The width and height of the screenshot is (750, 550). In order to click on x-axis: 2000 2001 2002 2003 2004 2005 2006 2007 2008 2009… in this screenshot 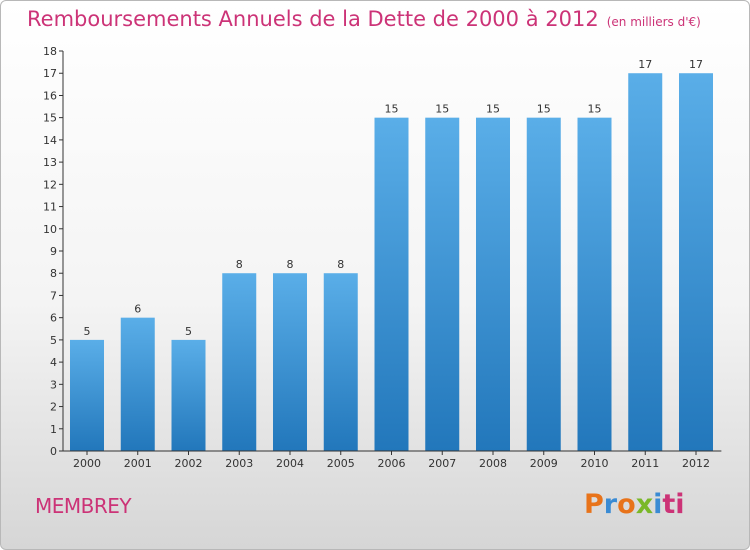, I will do `click(392, 460)`.